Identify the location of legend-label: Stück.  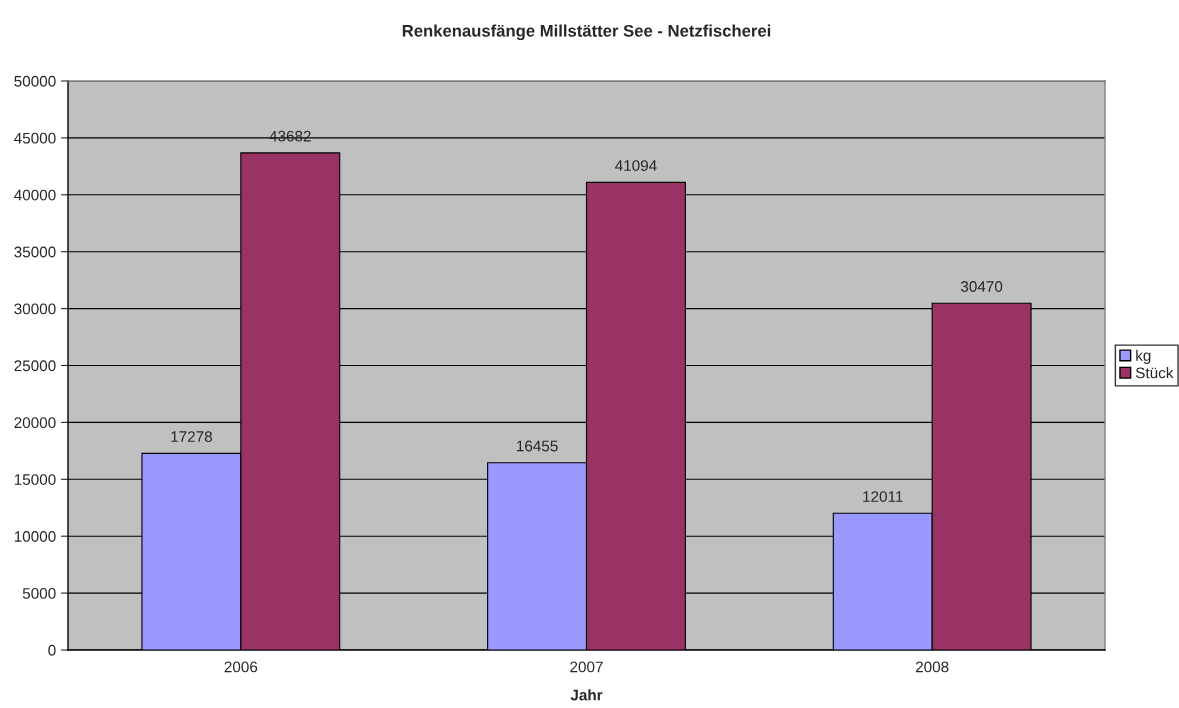
(1154, 373).